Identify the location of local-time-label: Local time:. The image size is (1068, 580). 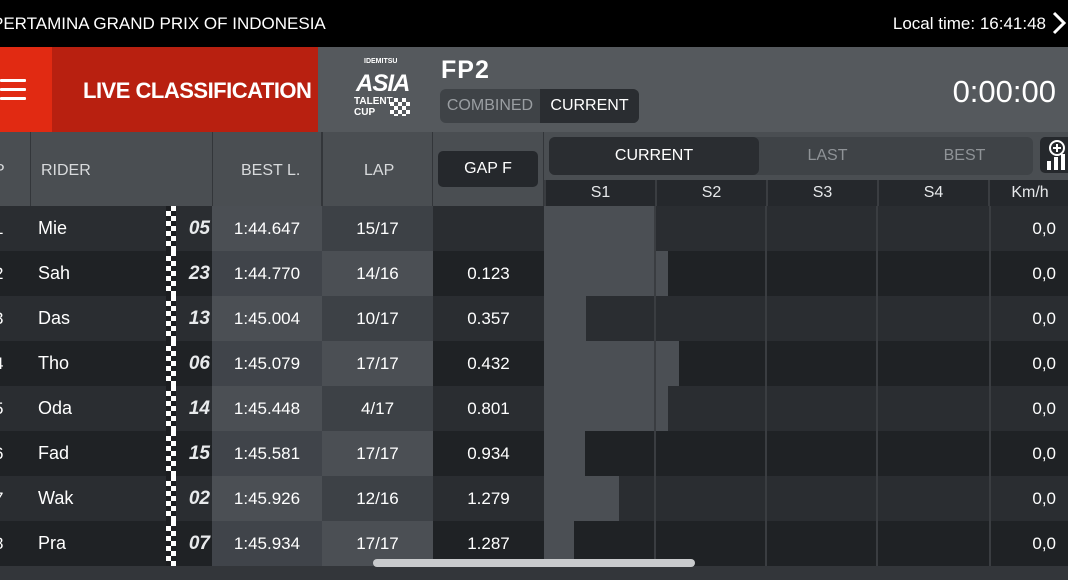
(934, 23).